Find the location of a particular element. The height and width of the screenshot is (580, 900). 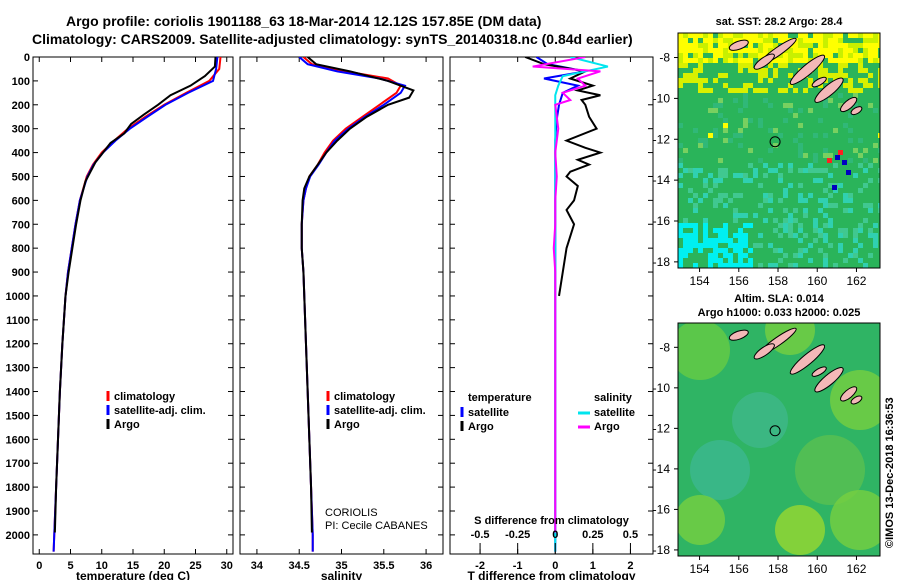

x-tick-label: 0 is located at coordinates (39, 566).